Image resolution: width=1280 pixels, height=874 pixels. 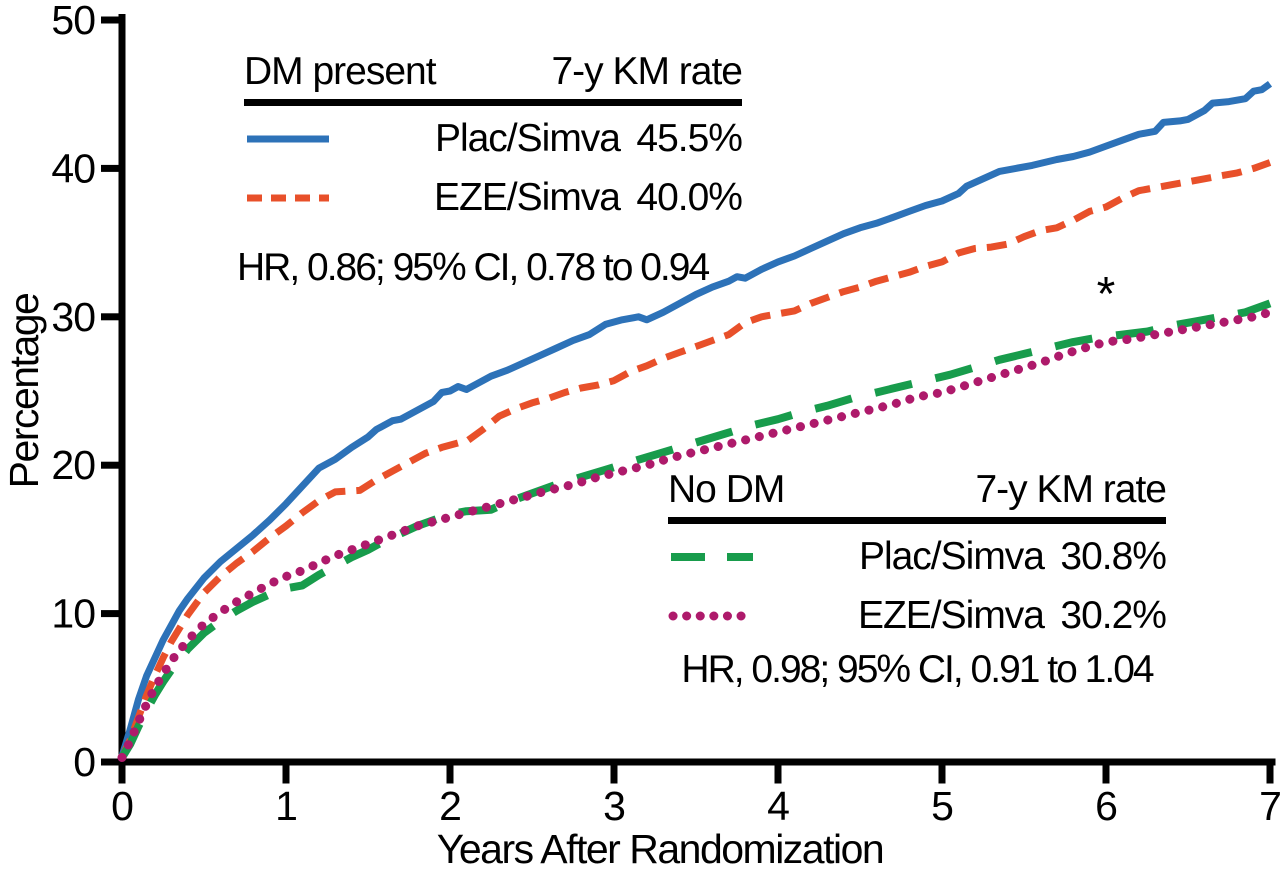 What do you see at coordinates (647, 71) in the screenshot?
I see `legend-dm-rate-header: 7-y KM rate` at bounding box center [647, 71].